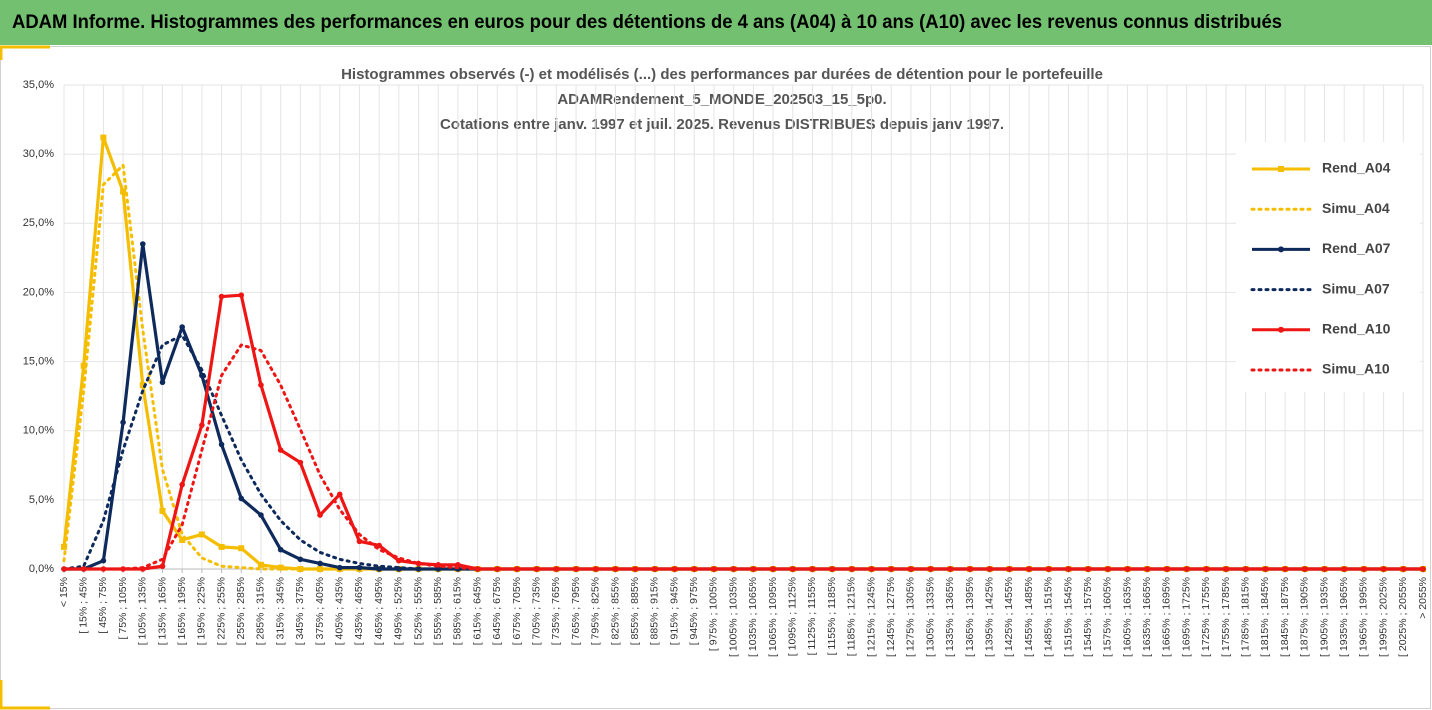  Describe the element at coordinates (1009, 617) in the screenshot. I see `x-tick-label: [ 1425% ; 1455%` at that location.